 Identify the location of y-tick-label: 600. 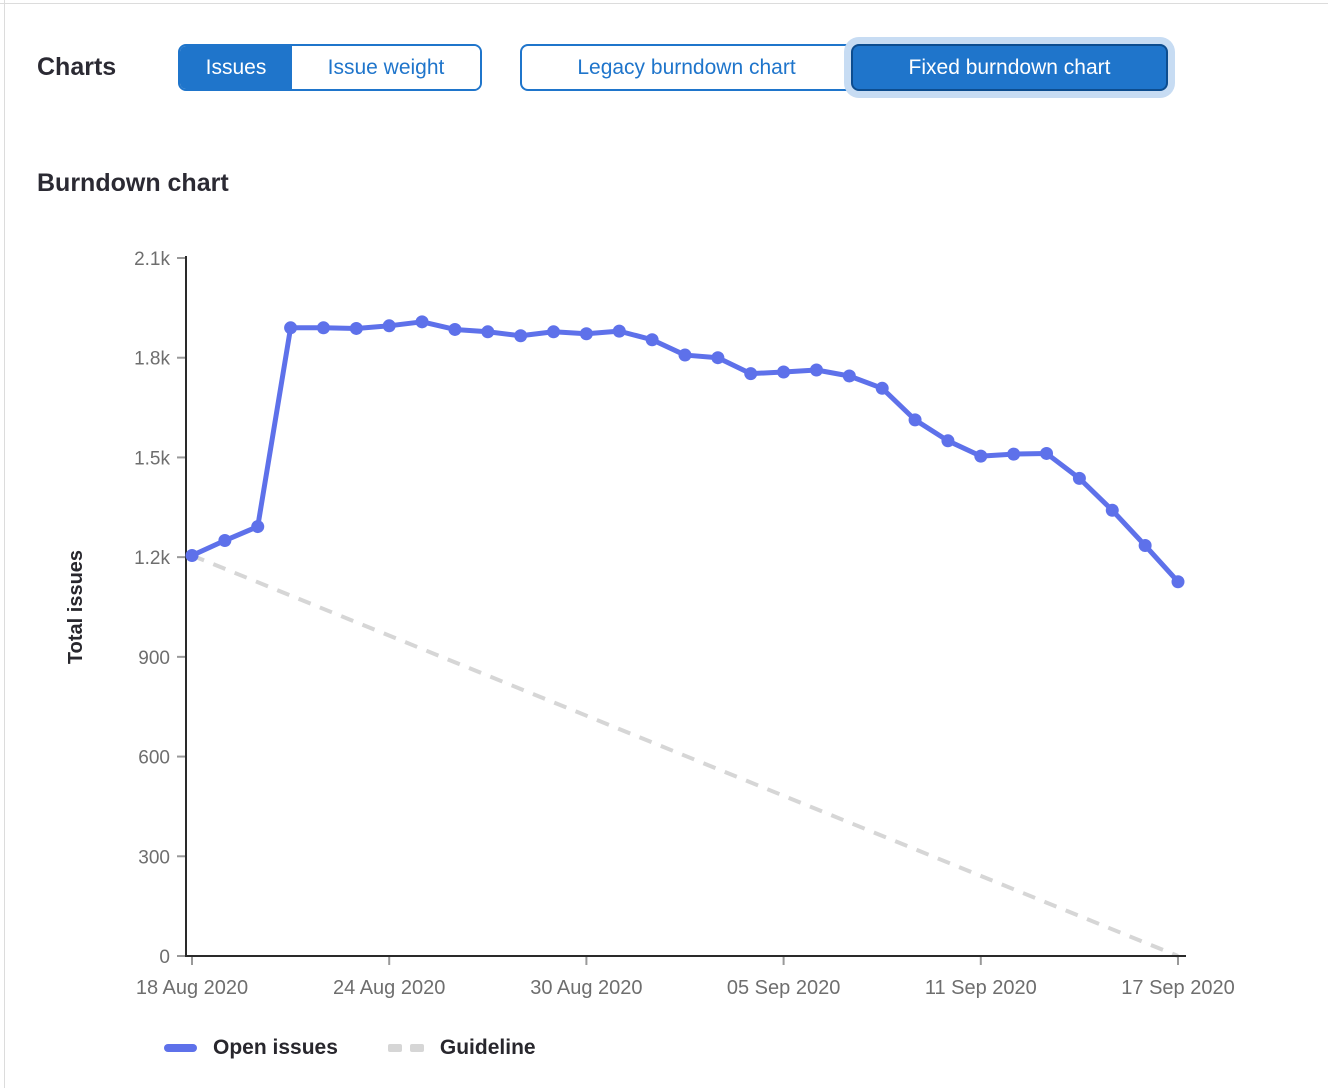
(154, 758).